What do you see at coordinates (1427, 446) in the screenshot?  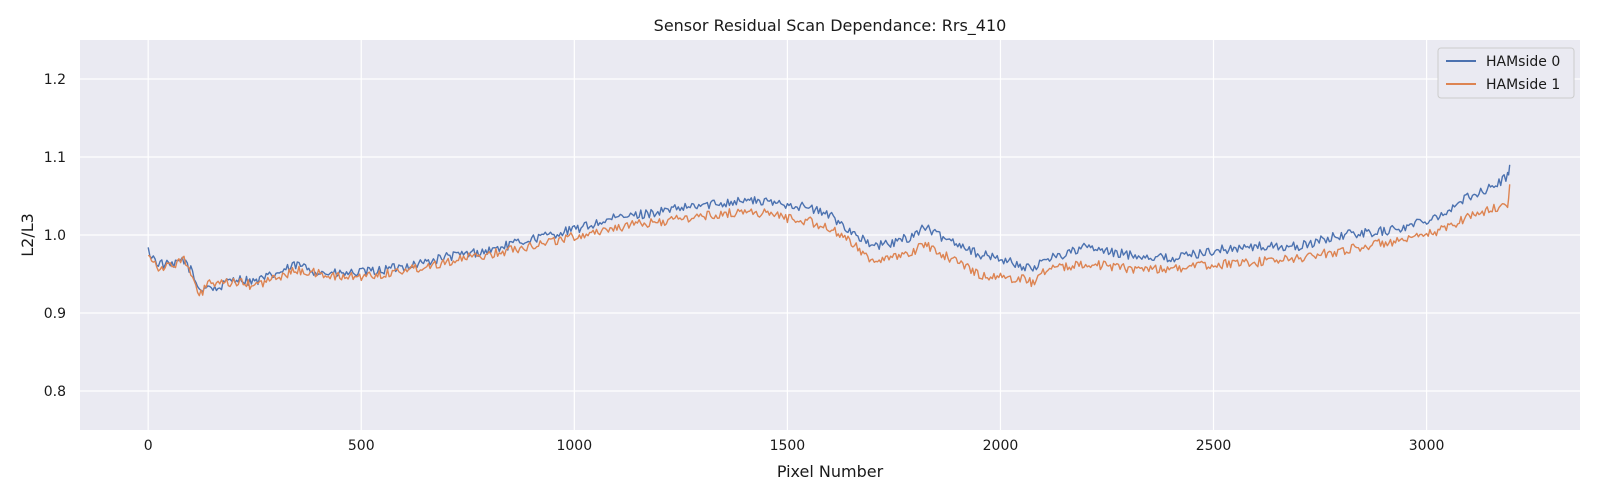 I see `x-tick-label: 3000` at bounding box center [1427, 446].